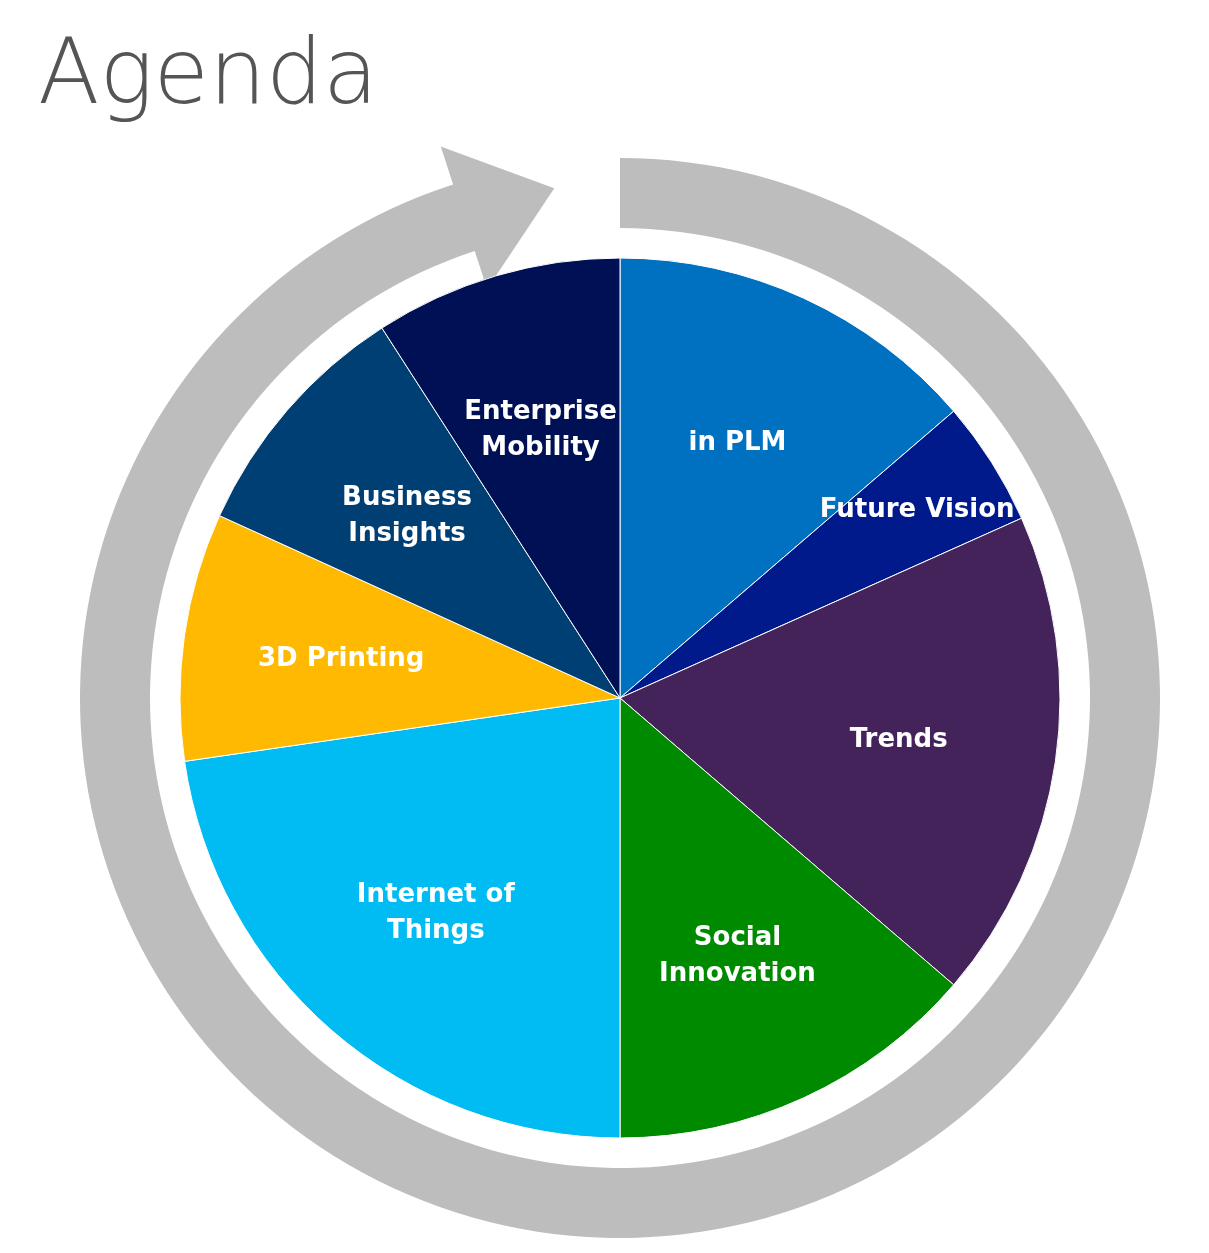  I want to click on slice-label: Social Innovation, so click(737, 953).